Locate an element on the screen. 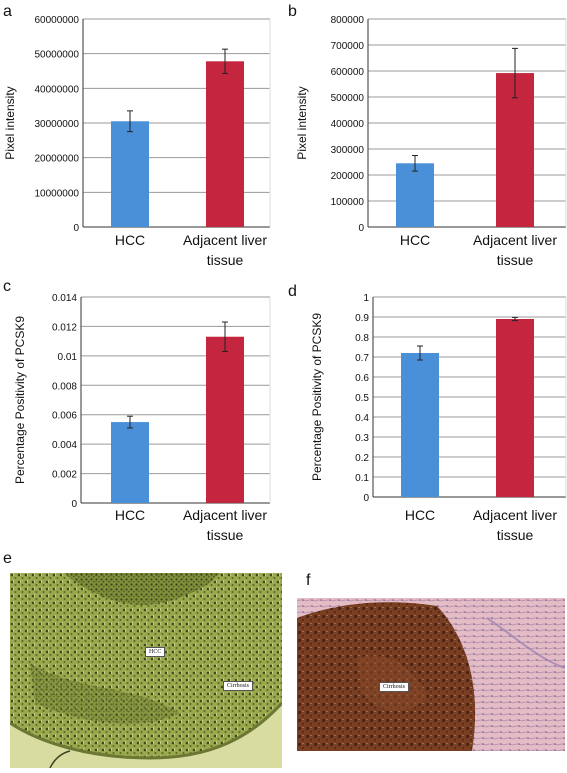 Image resolution: width=567 pixels, height=773 pixels. panel-letter-e: e is located at coordinates (7, 558).